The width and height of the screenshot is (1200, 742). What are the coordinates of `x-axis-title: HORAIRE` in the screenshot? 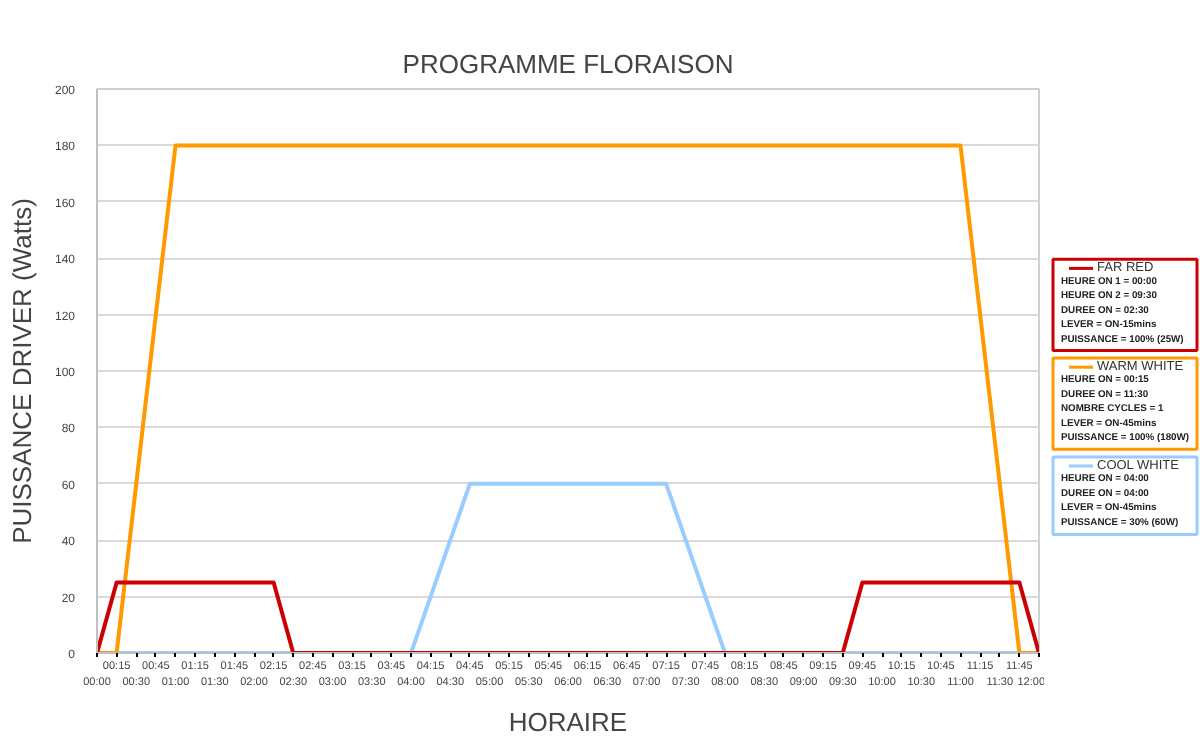 It's located at (568, 721).